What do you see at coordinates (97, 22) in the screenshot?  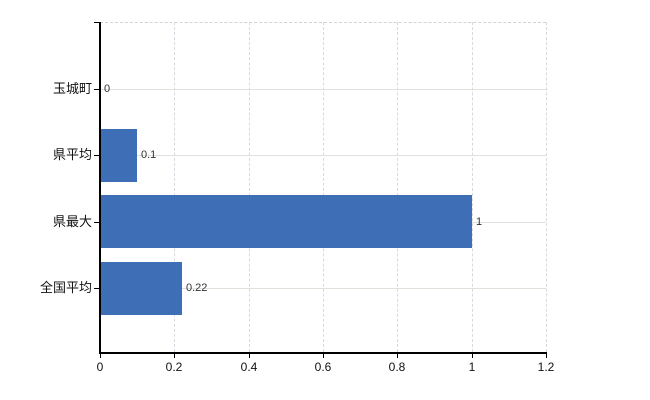 I see `y-axis-top-tick` at bounding box center [97, 22].